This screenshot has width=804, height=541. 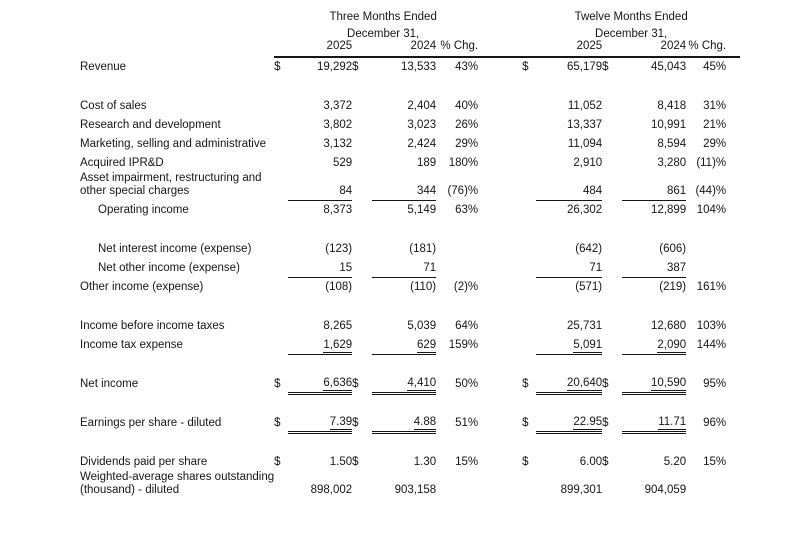 What do you see at coordinates (676, 190) in the screenshot?
I see `value-cell-text: 861` at bounding box center [676, 190].